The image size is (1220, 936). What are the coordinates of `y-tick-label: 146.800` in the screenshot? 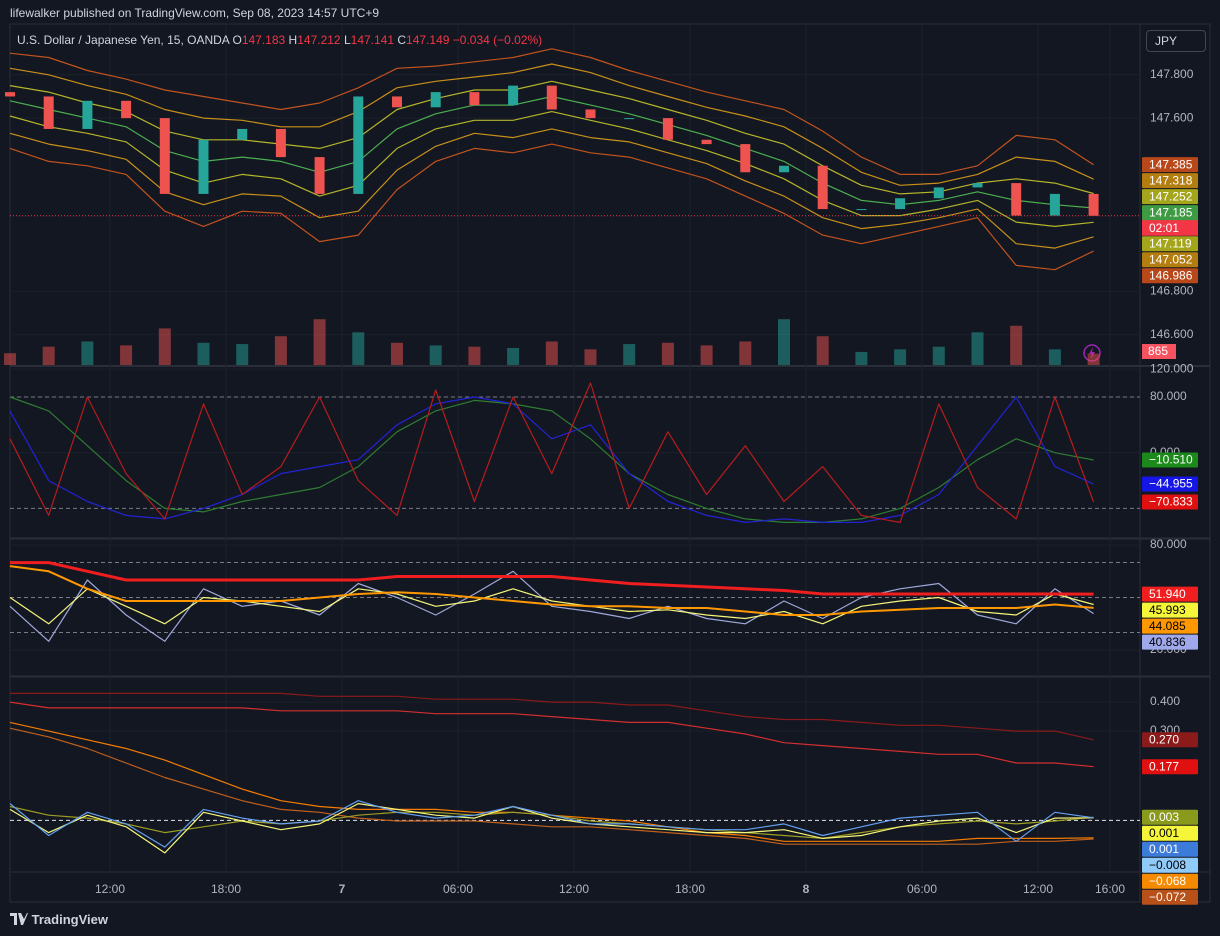 It's located at (1172, 291).